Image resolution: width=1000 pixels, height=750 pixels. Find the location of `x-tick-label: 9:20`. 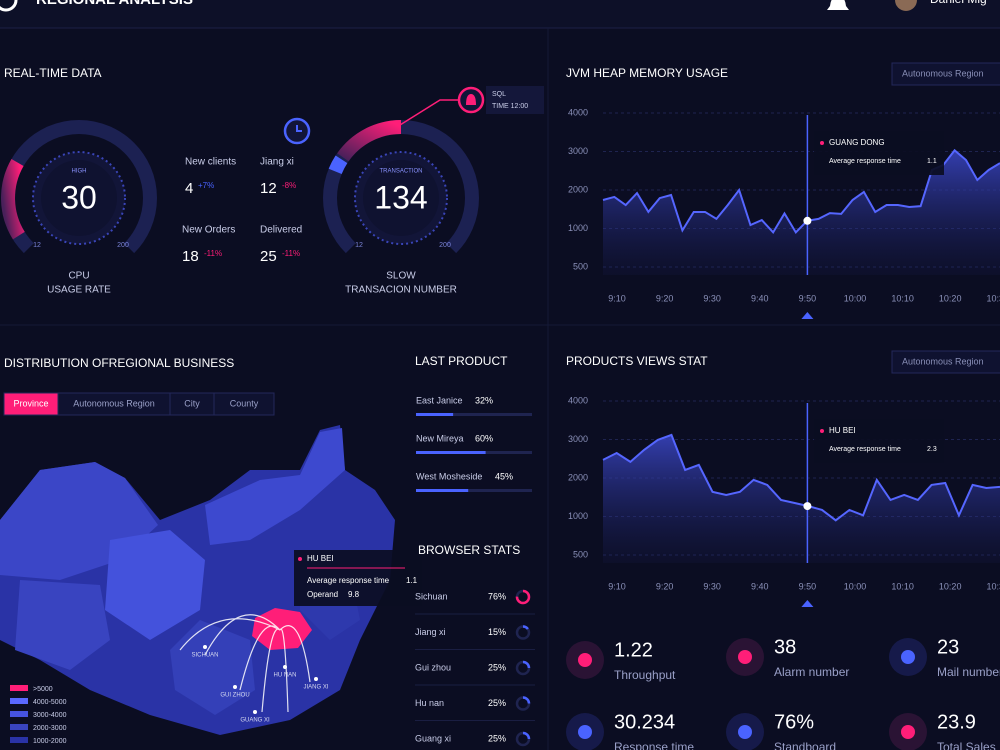

x-tick-label: 9:20 is located at coordinates (665, 586).